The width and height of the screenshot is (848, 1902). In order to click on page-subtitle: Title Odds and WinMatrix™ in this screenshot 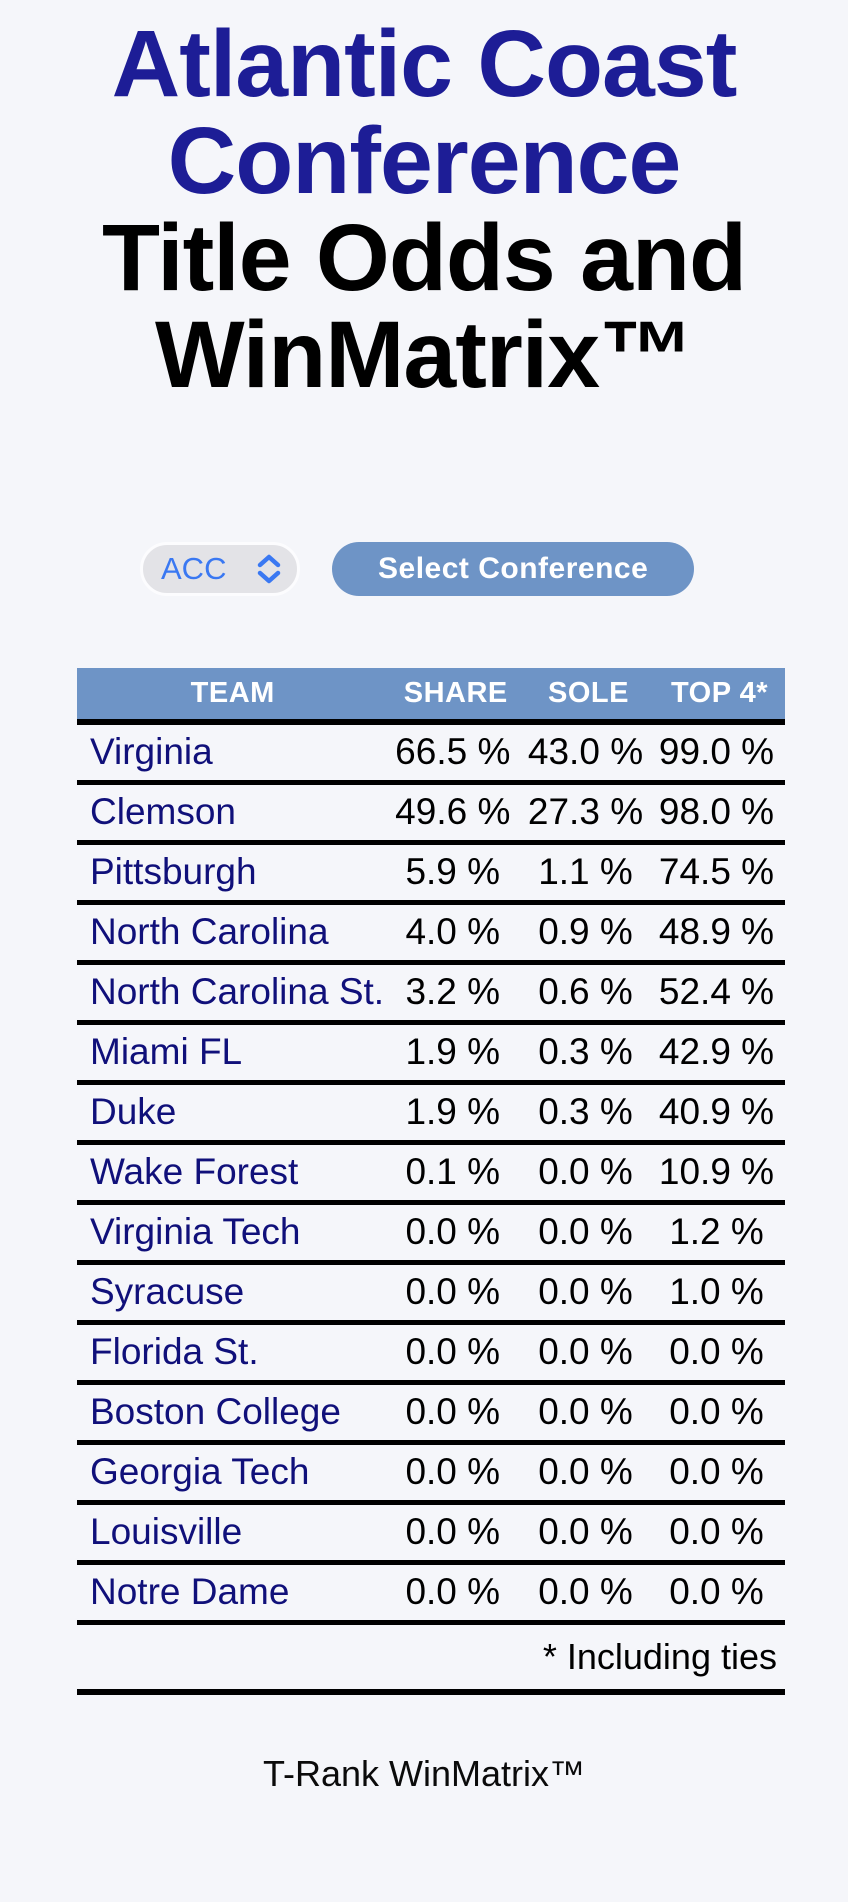, I will do `click(424, 306)`.